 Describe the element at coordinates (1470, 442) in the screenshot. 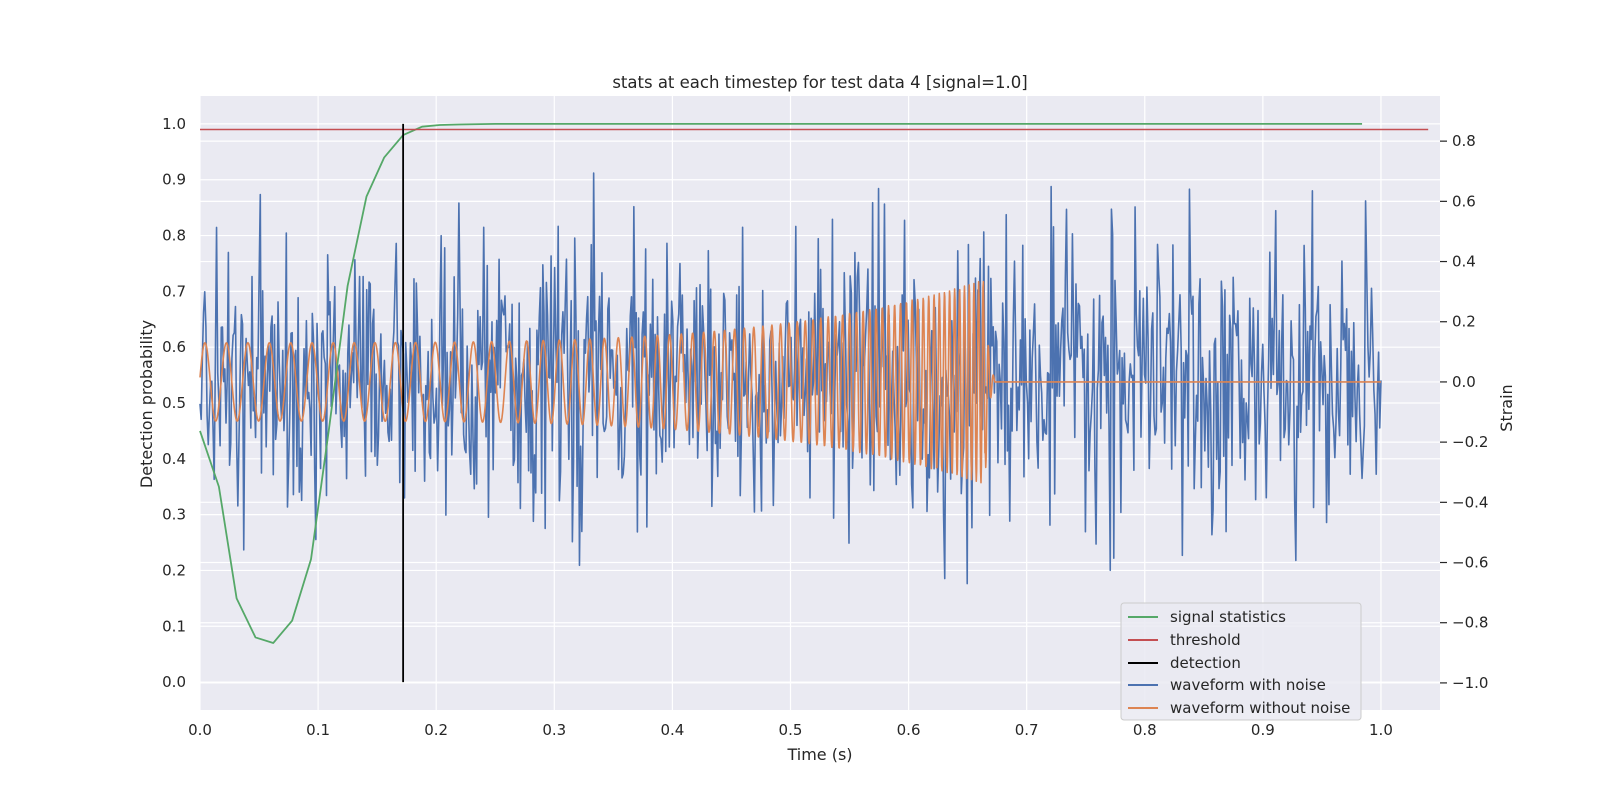

I see `y2-tick-label: −0.2` at that location.